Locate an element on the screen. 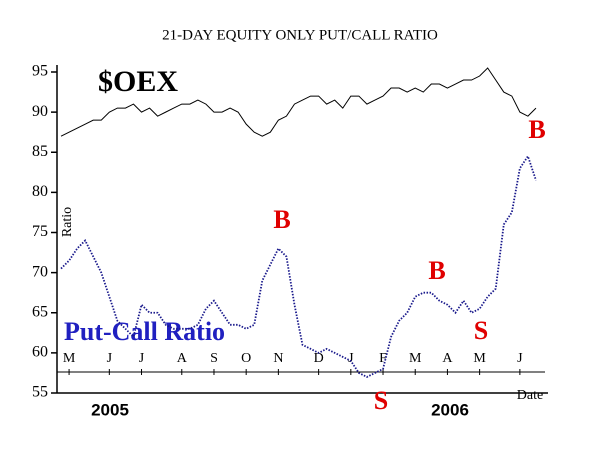  y-tick-label: 90 is located at coordinates (40, 111).